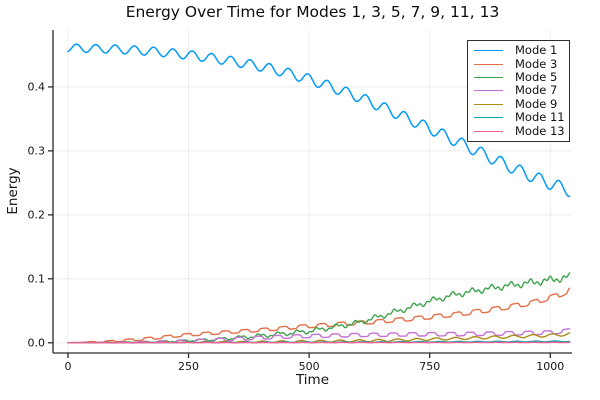 The width and height of the screenshot is (600, 400). What do you see at coordinates (536, 50) in the screenshot?
I see `legend-label: Mode 1` at bounding box center [536, 50].